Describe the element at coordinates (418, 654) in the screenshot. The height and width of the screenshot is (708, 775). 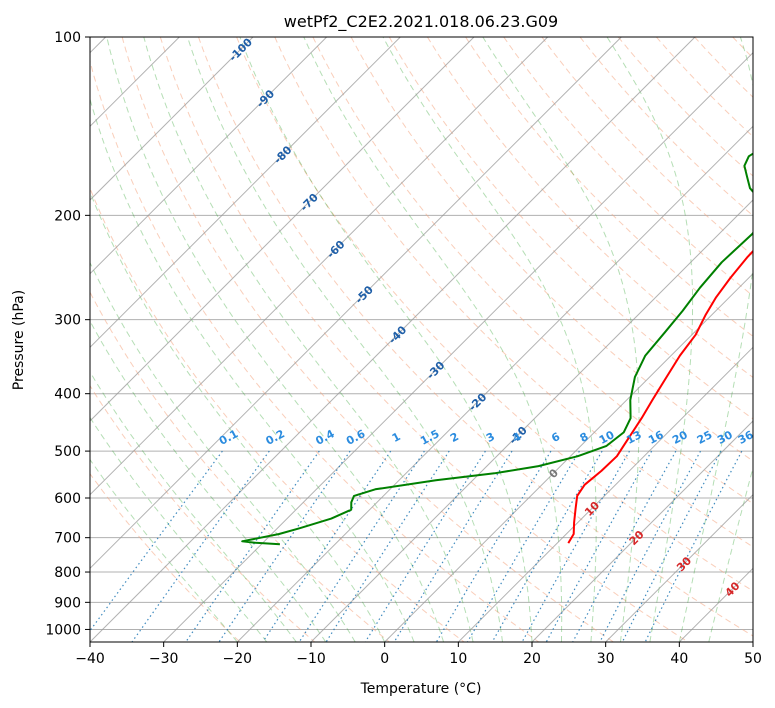
I see `x-axis-ticks: −40 −30 −20 −10 0 10 20 30 40 50` at that location.